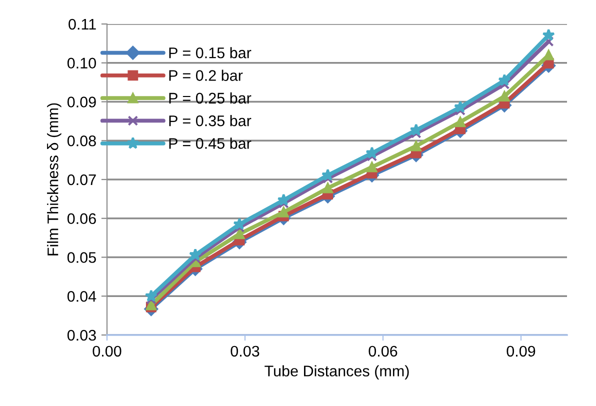 This screenshot has height=406, width=596. Describe the element at coordinates (81, 140) in the screenshot. I see `y-tick-label: 0.08` at that location.